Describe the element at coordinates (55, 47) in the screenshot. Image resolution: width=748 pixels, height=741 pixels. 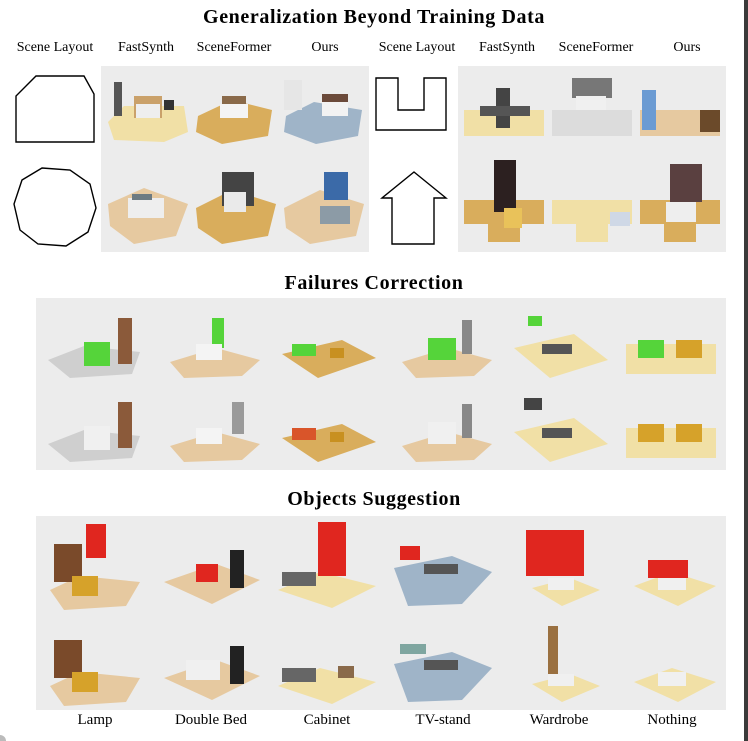
I see `header-scene-layout-left: Scene Layout` at that location.